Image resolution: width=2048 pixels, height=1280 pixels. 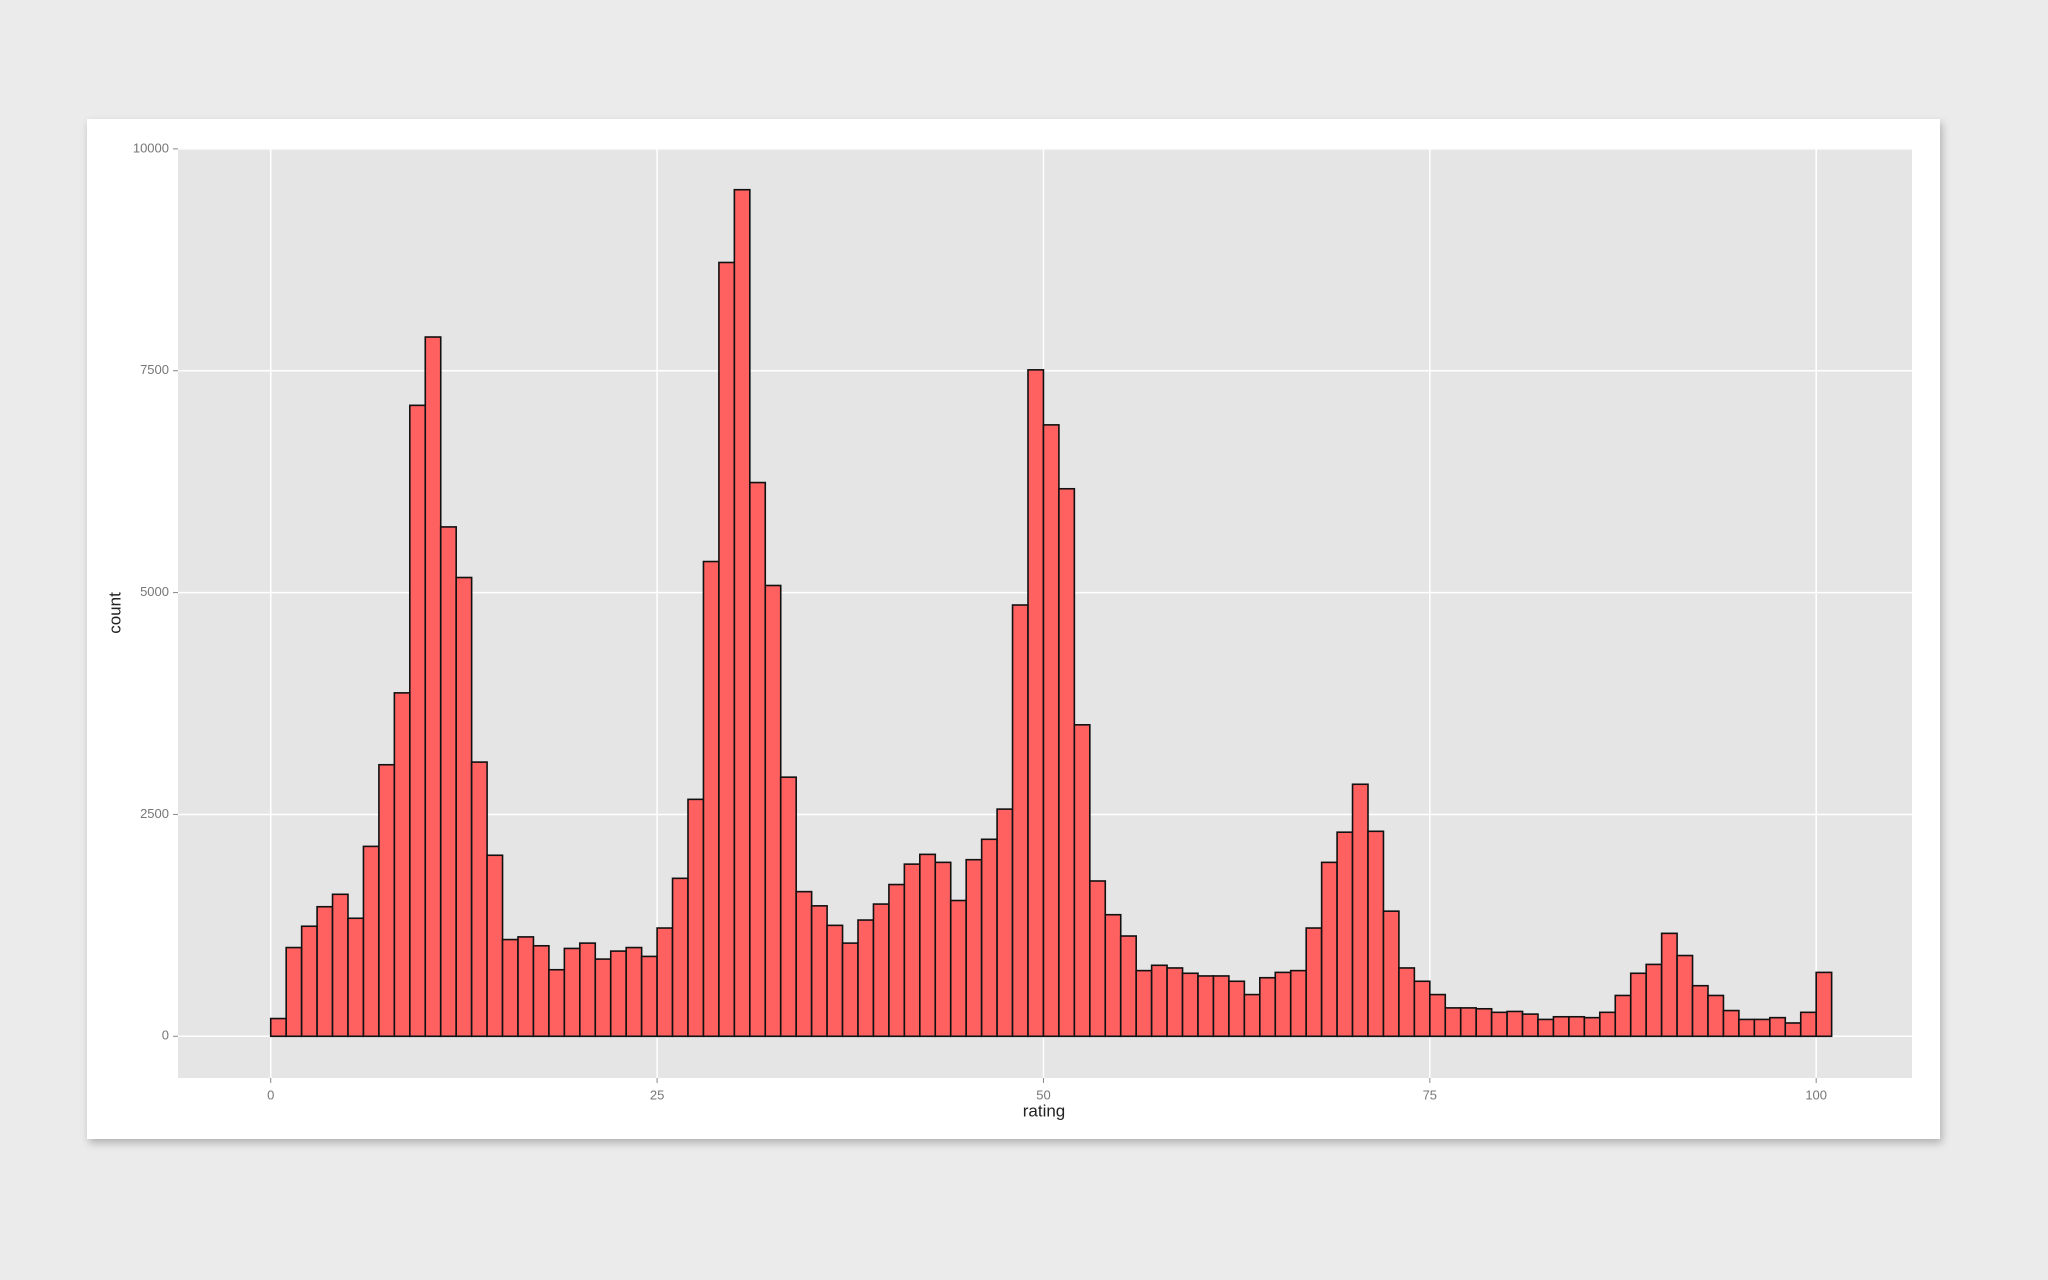 I want to click on x-tick-label: 100, so click(x=1816, y=1094).